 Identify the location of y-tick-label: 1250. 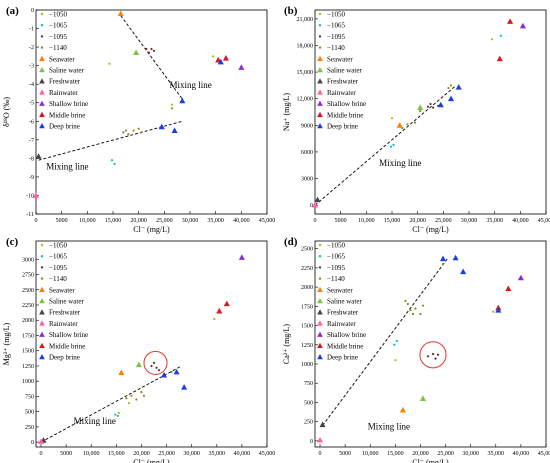
(28, 367).